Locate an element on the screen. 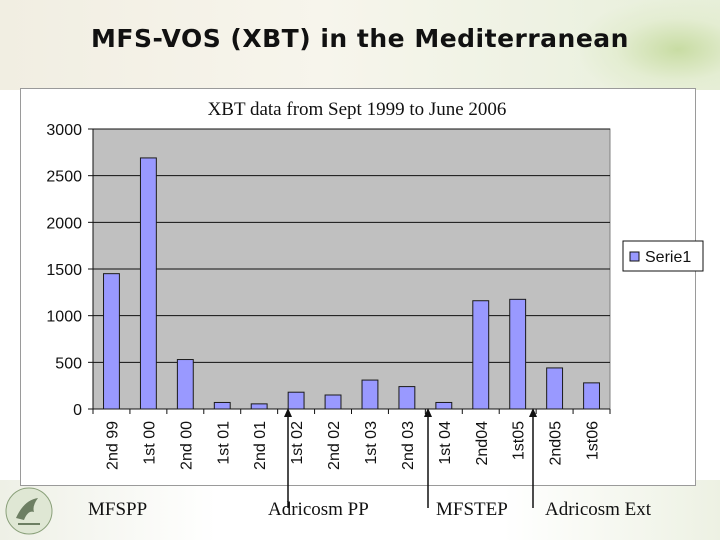  y-tick-label: 0 is located at coordinates (77, 410).